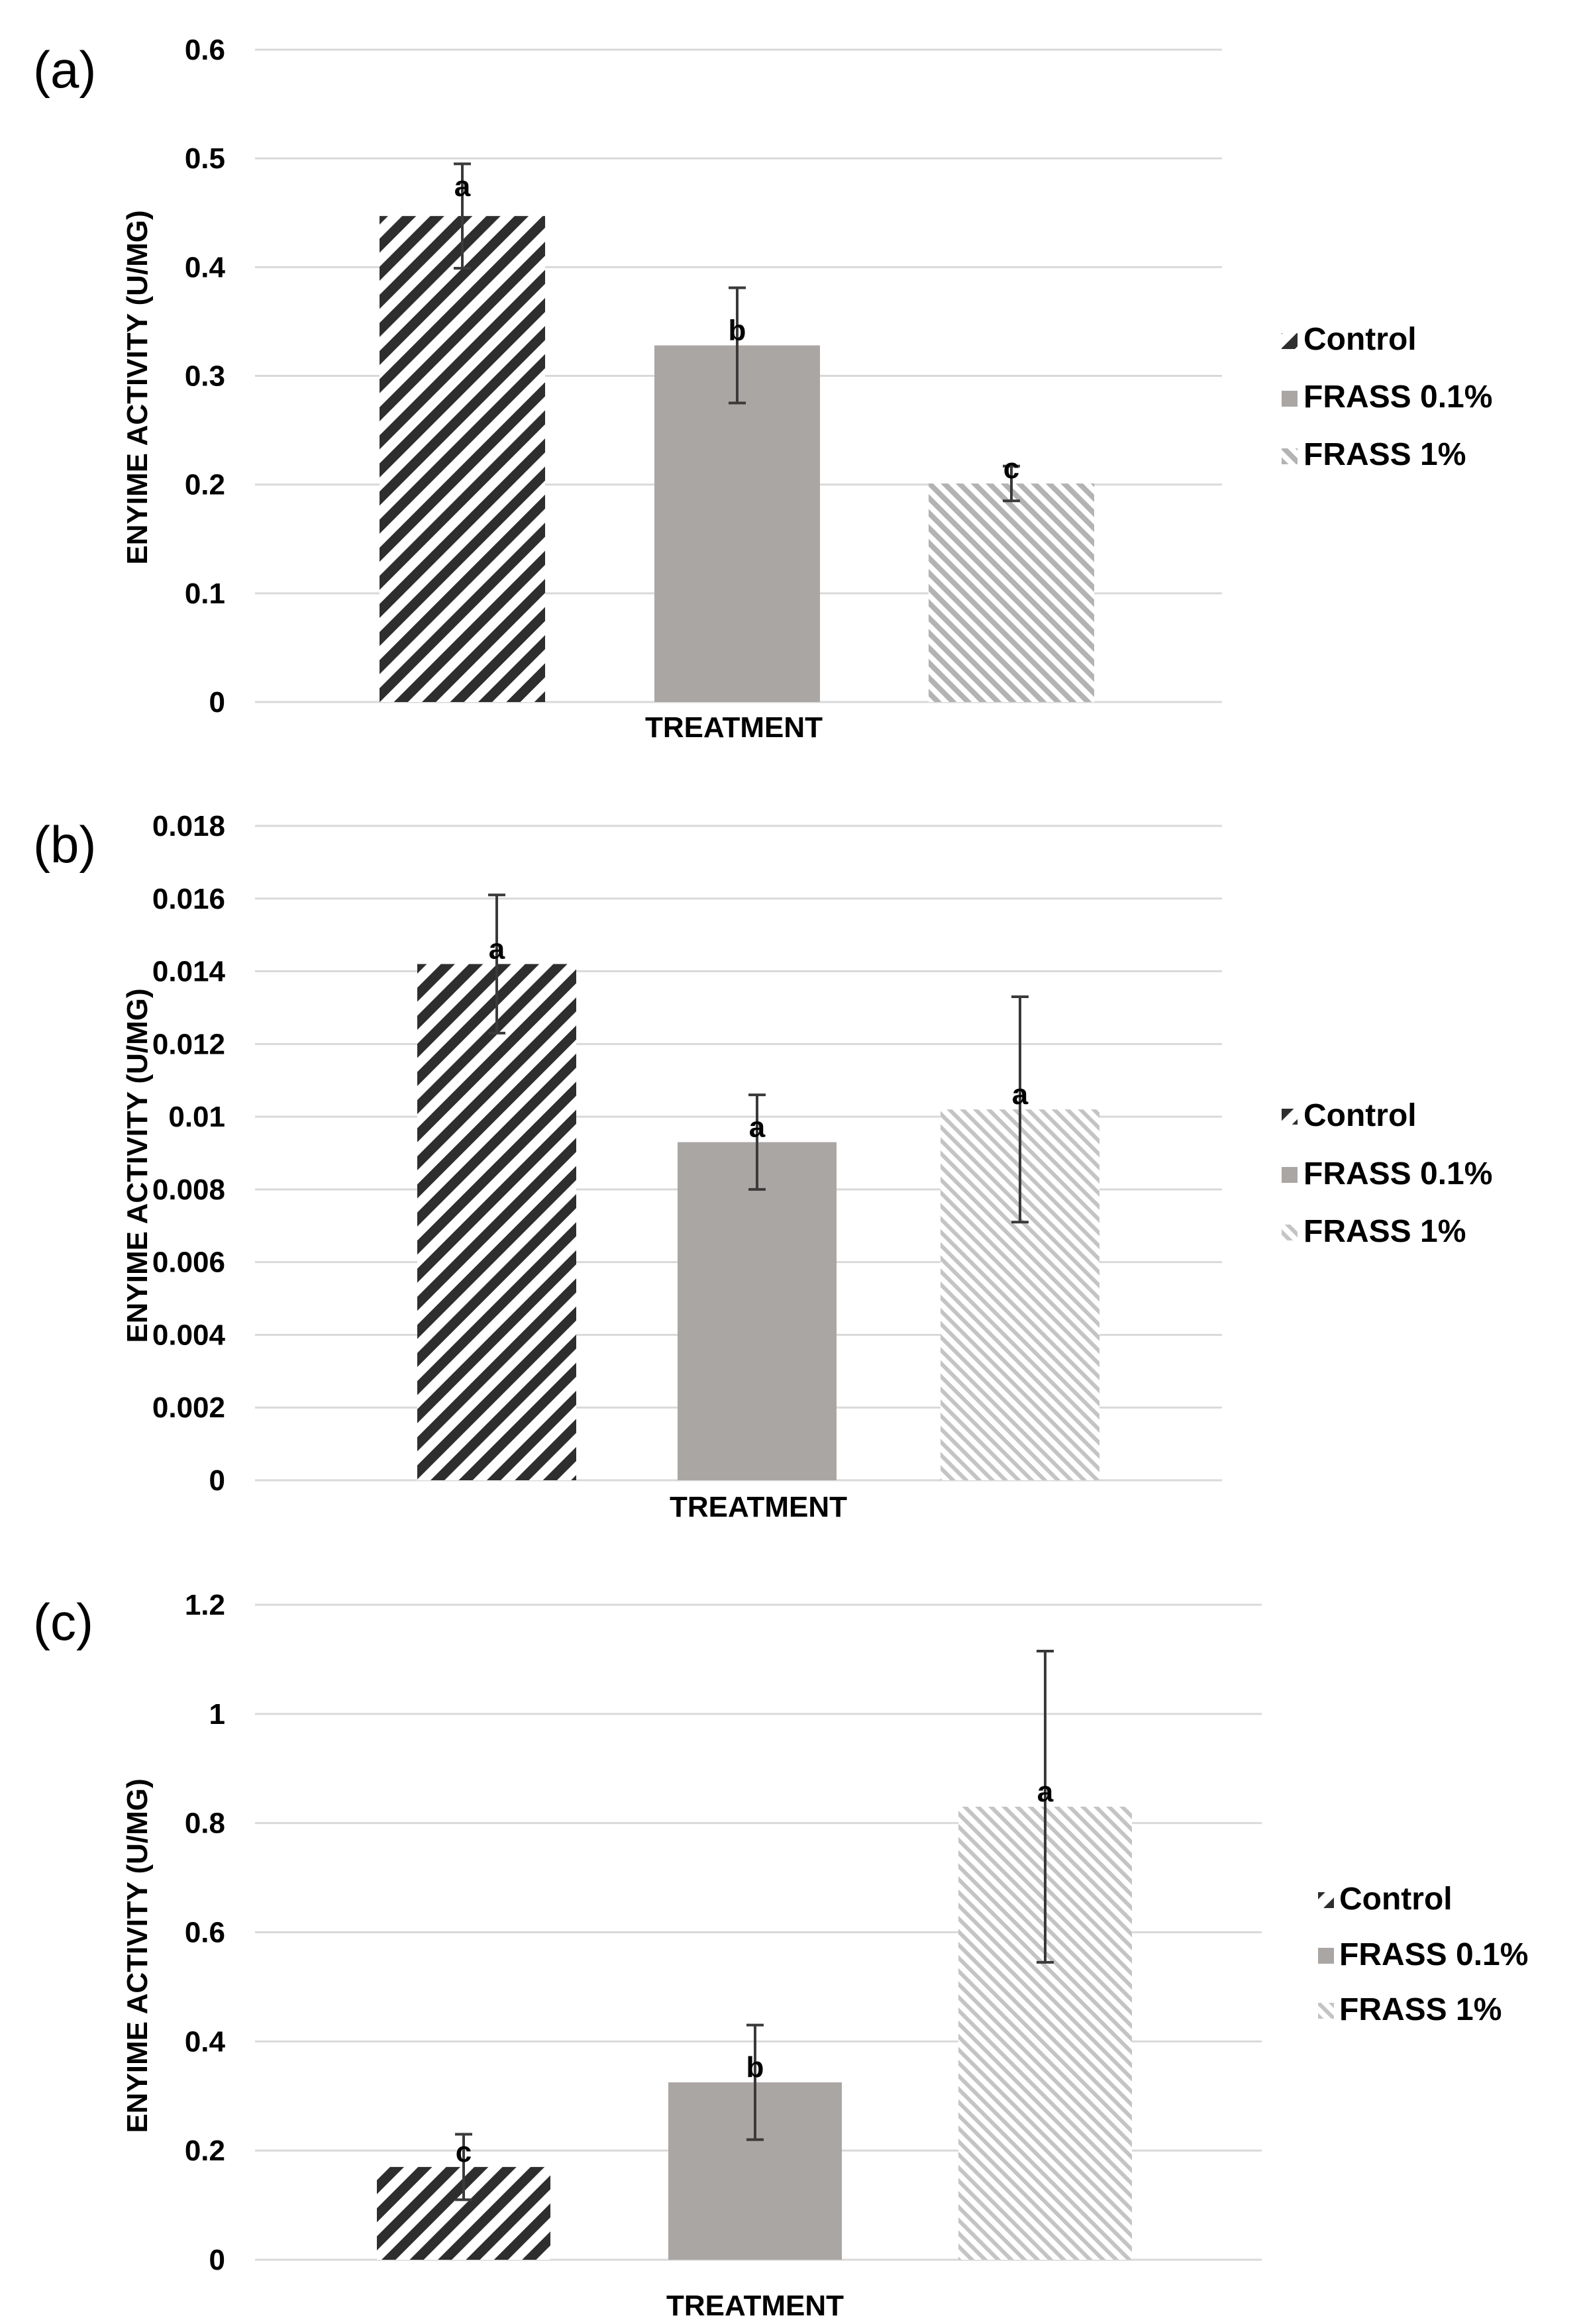  Describe the element at coordinates (1011, 468) in the screenshot. I see `significance-label-3: c` at that location.